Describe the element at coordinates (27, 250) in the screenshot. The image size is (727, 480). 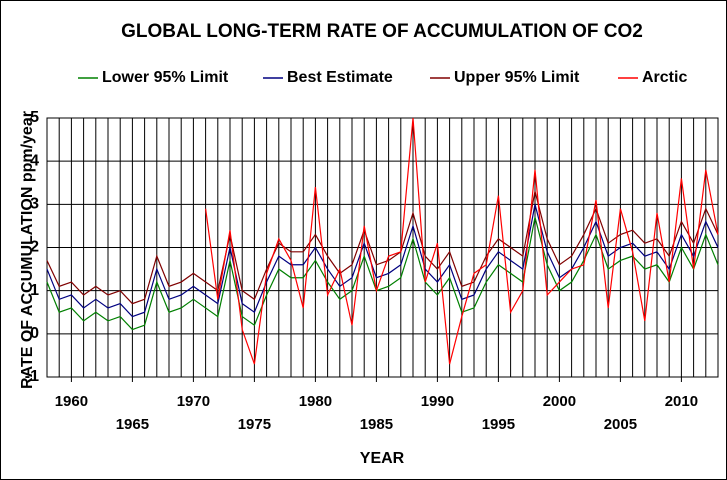
I see `y-axis-label: RATE OF ACCUMULATION ppm/year` at that location.